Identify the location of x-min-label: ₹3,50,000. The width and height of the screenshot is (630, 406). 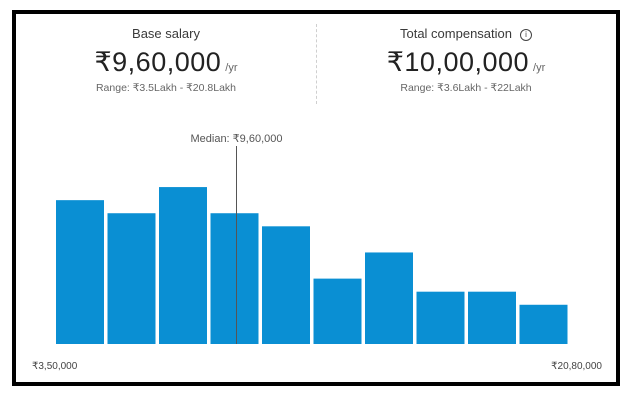
(55, 366).